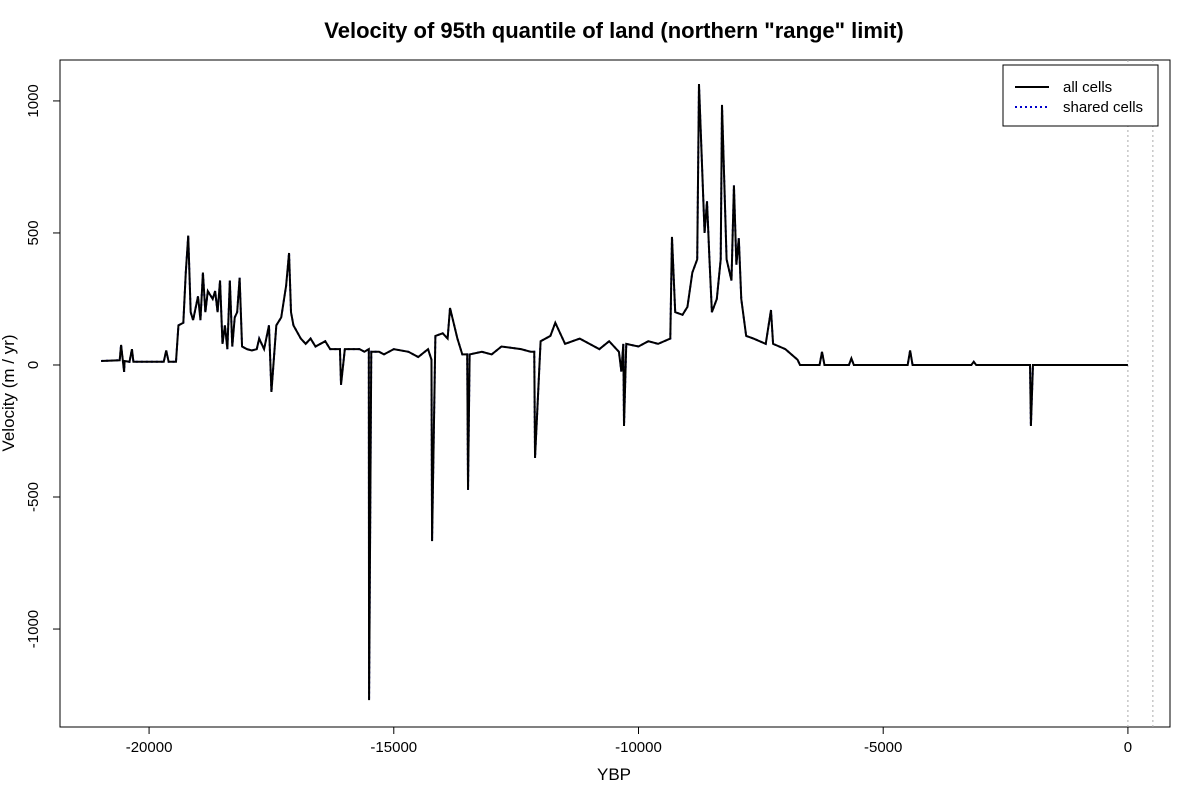  What do you see at coordinates (33, 232) in the screenshot?
I see `y-tick-label: 500` at bounding box center [33, 232].